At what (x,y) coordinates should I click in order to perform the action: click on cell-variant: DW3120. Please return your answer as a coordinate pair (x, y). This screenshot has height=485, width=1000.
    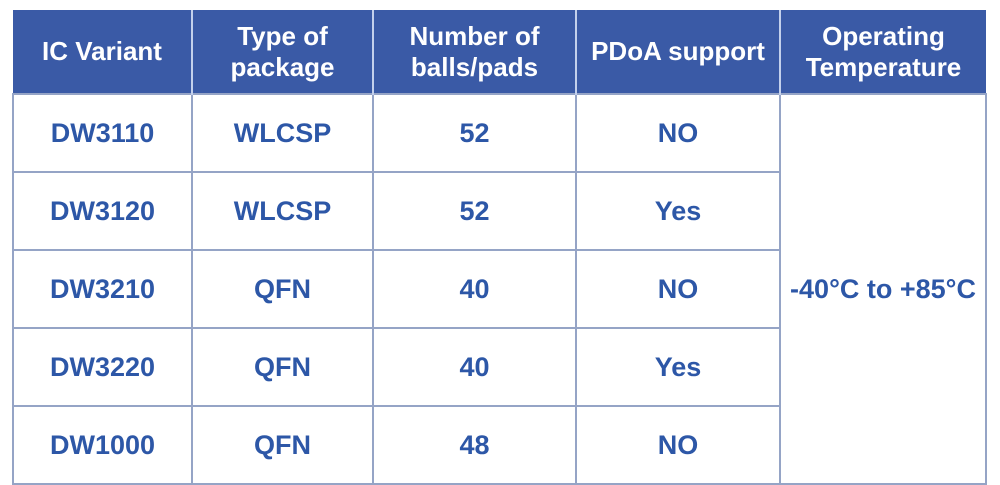
    Looking at the image, I should click on (102, 211).